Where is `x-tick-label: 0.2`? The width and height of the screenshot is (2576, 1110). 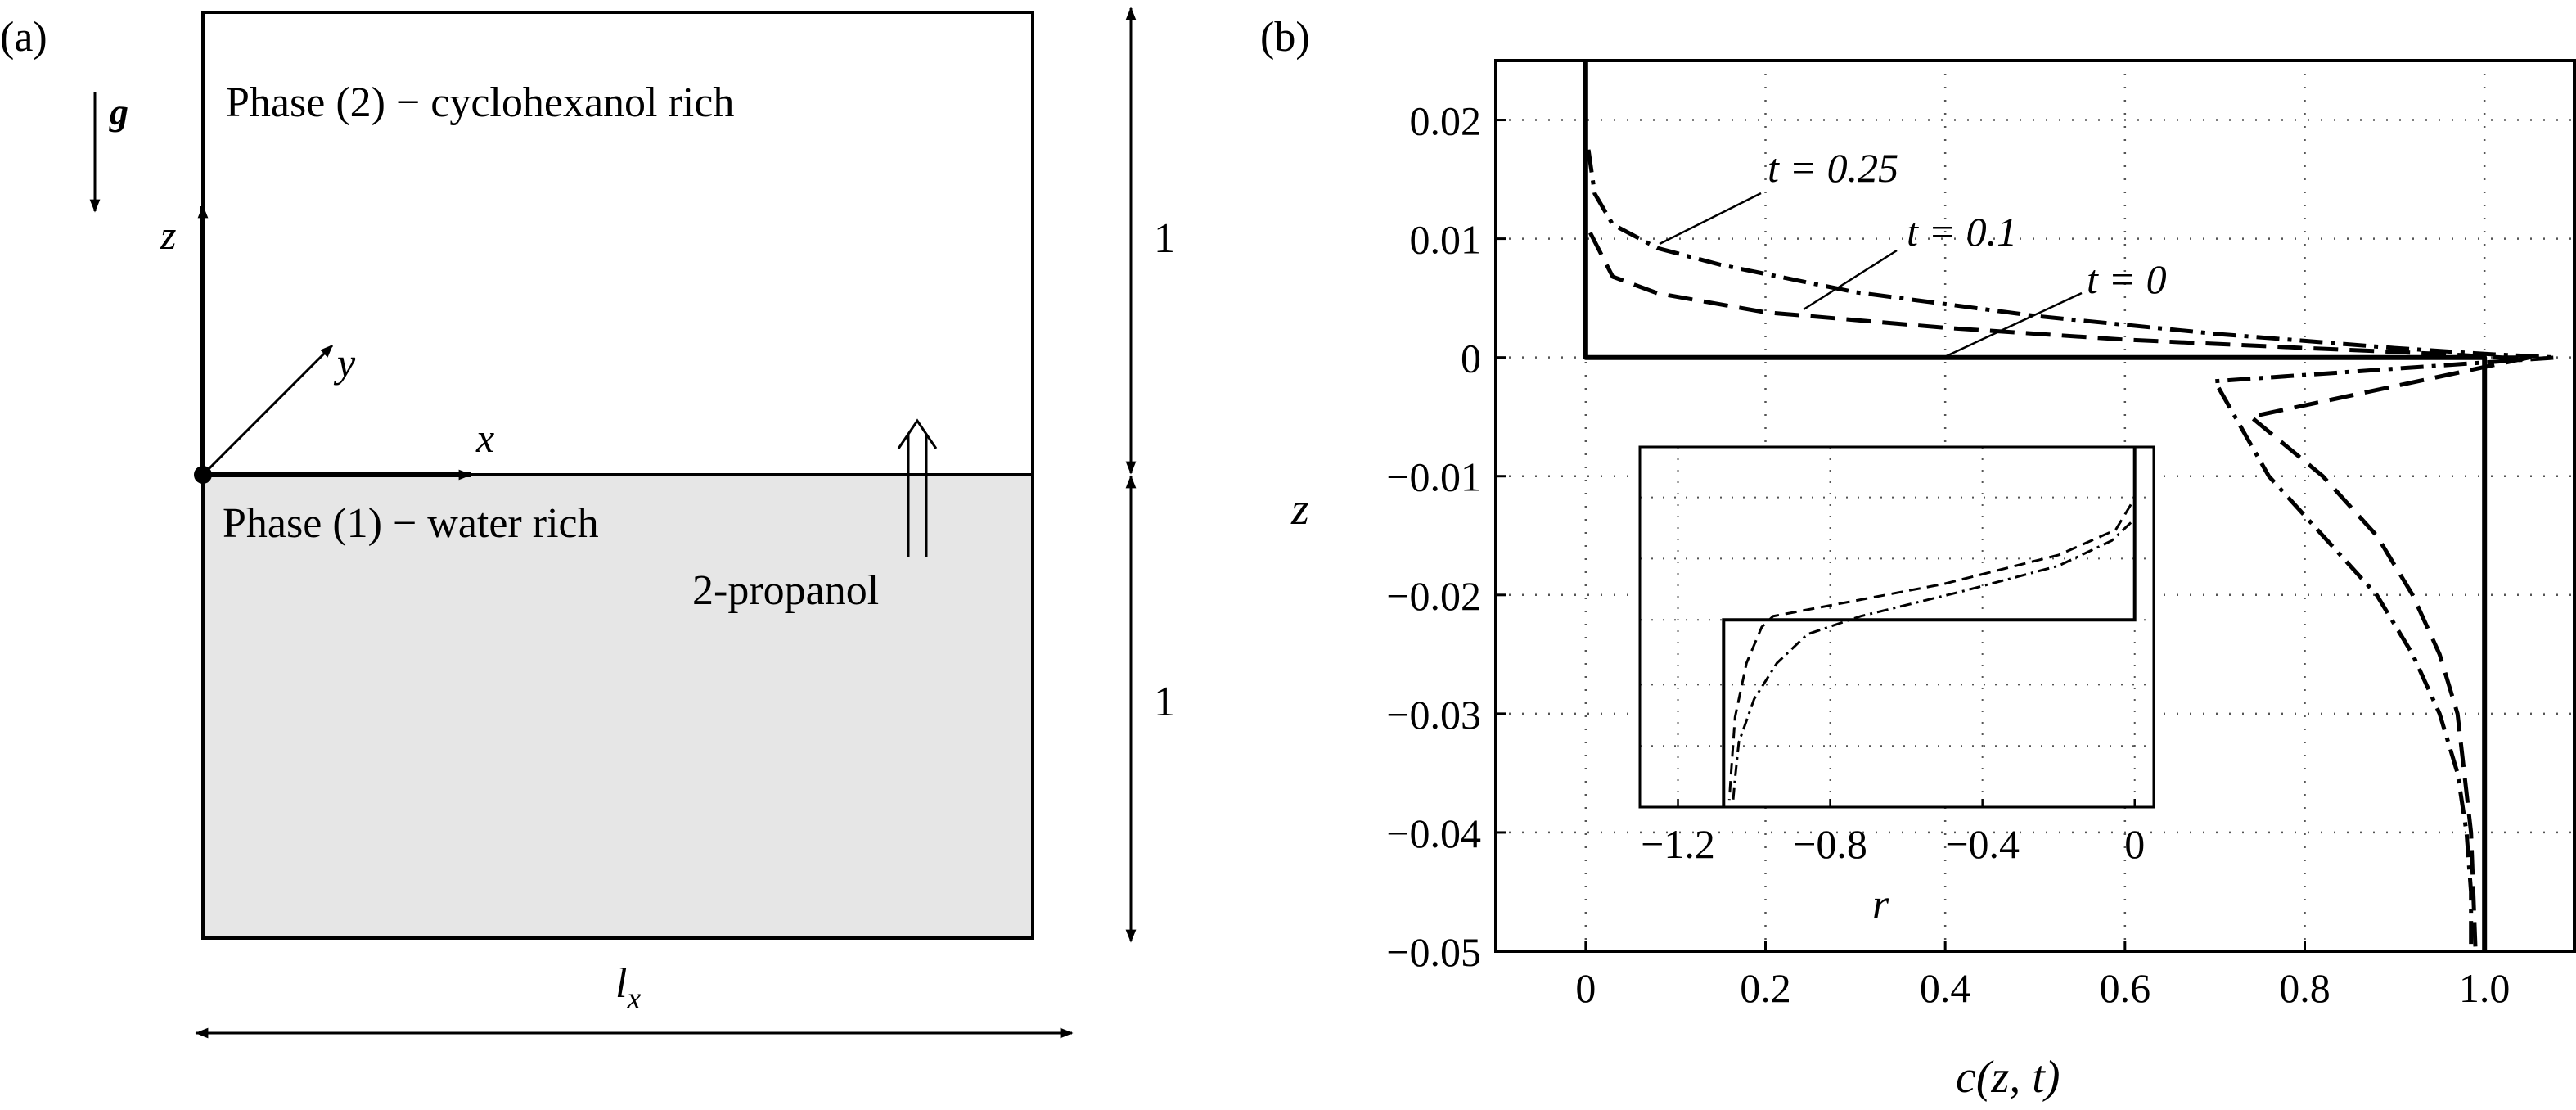
x-tick-label: 0.2 is located at coordinates (1765, 988).